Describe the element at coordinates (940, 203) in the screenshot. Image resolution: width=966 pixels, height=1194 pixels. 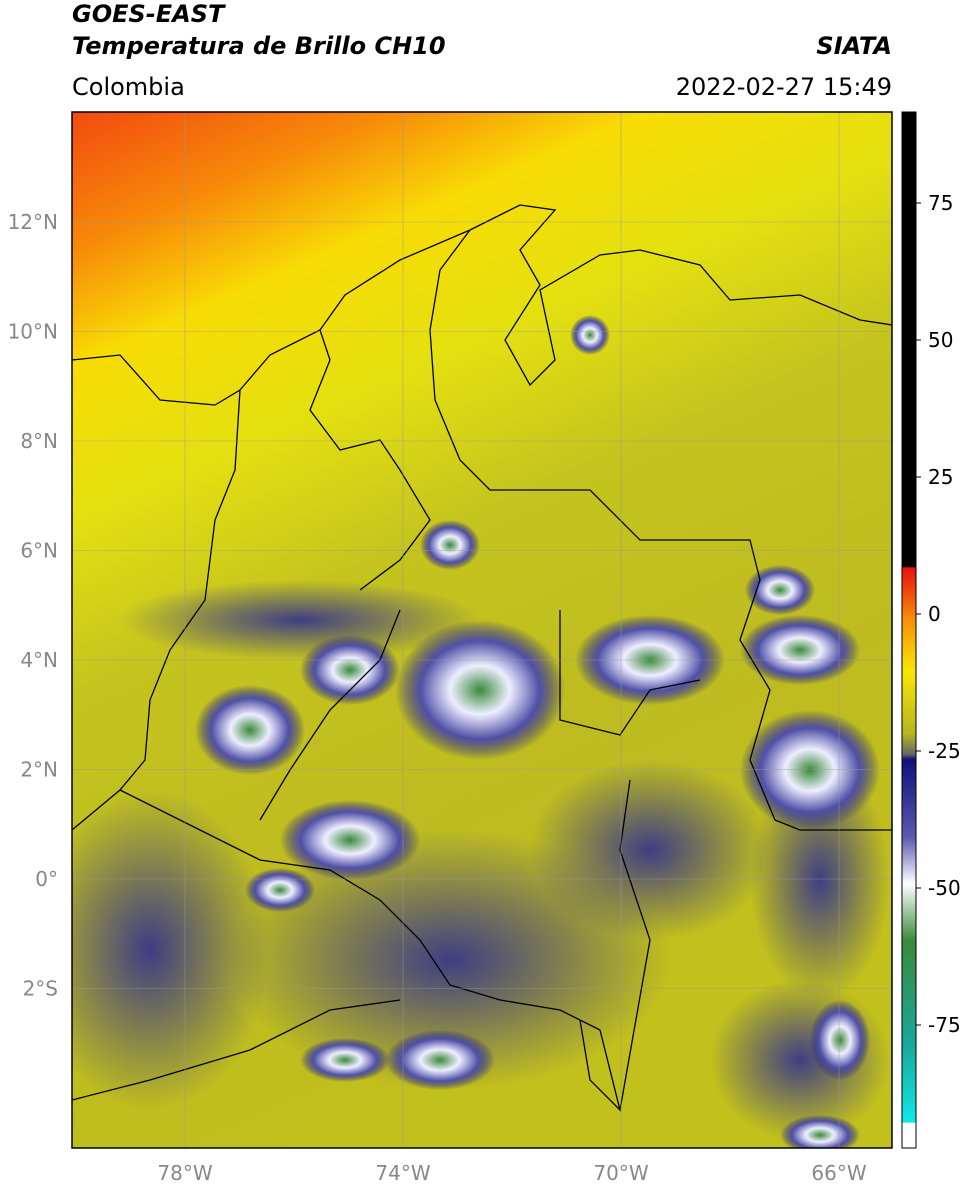
I see `colorbar-tick-label: 75` at that location.